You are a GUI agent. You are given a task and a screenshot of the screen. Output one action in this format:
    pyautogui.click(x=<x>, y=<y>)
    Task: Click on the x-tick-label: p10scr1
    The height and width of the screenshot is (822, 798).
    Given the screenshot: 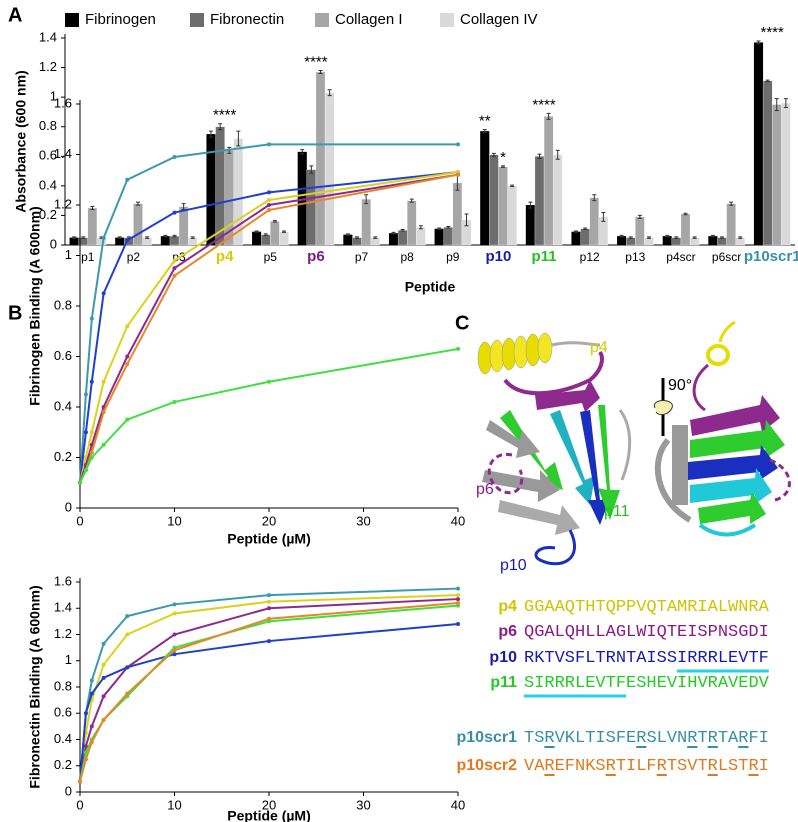 What is the action you would take?
    pyautogui.click(x=771, y=256)
    